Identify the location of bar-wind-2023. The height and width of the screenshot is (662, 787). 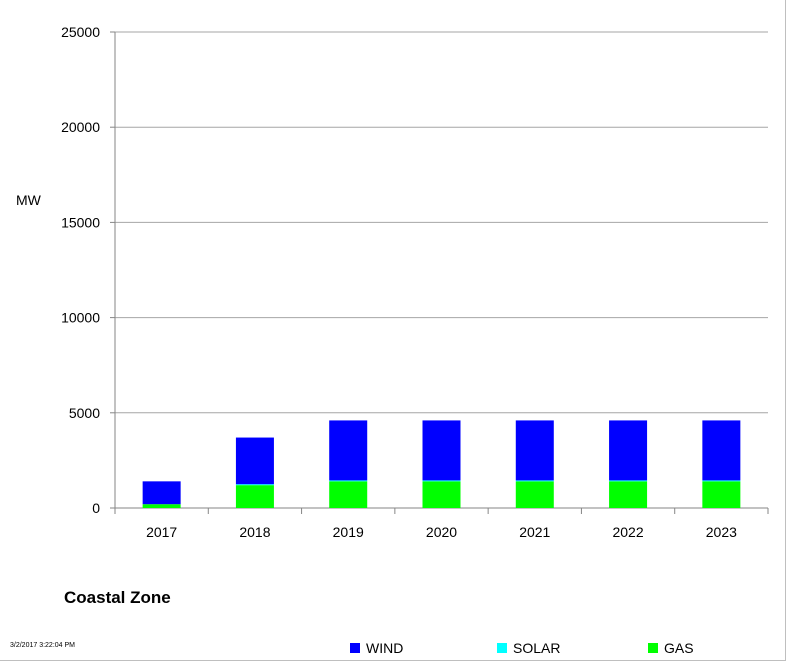
(721, 450).